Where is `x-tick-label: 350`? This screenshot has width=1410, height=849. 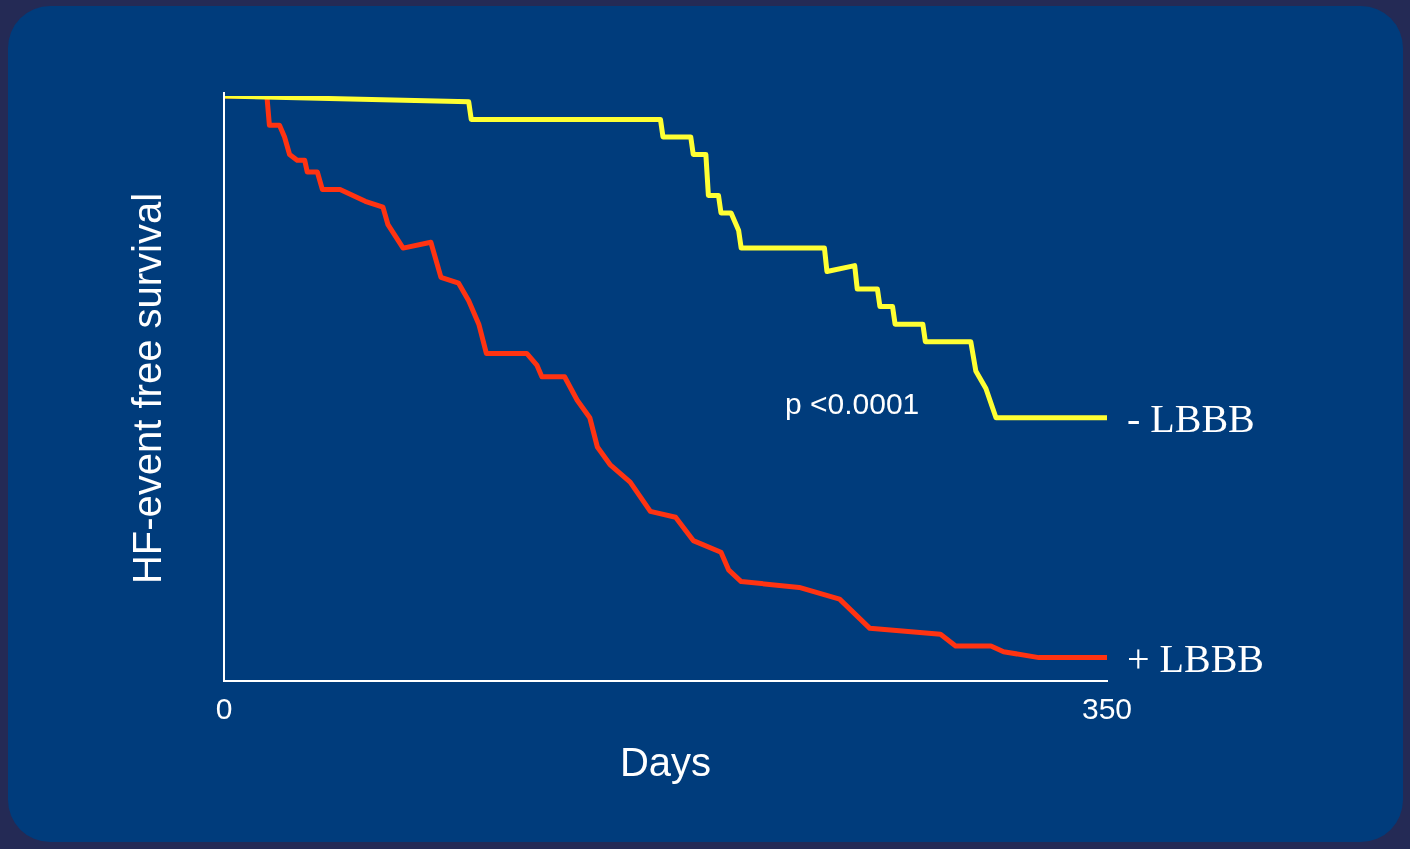 x-tick-label: 350 is located at coordinates (1107, 709).